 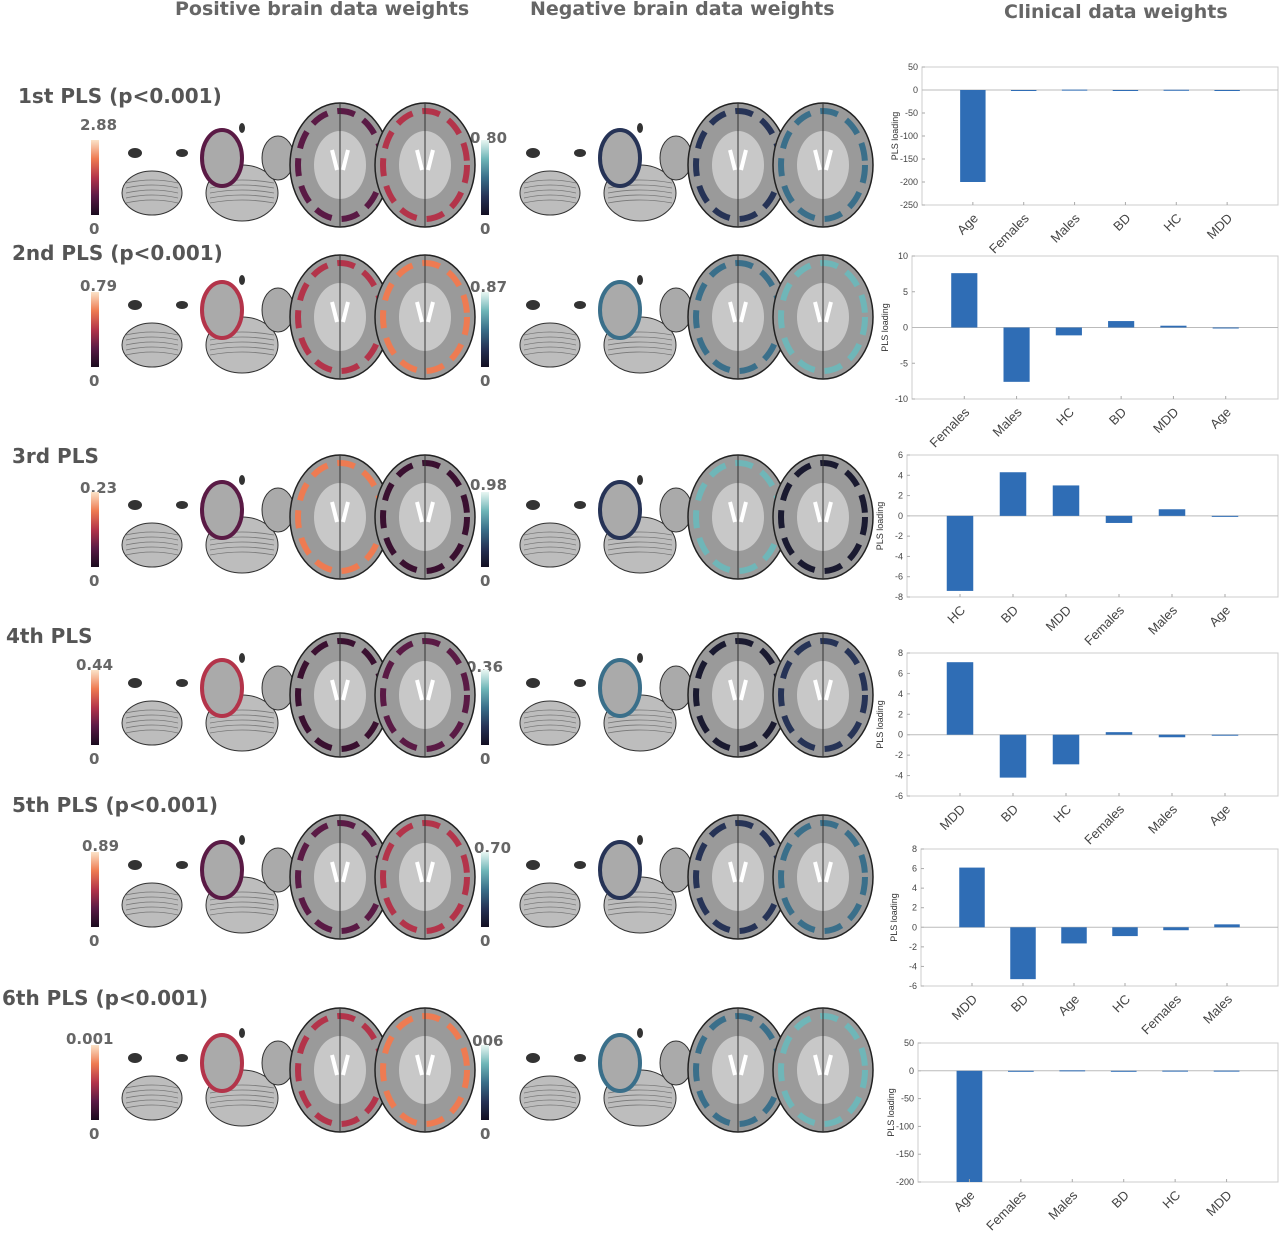 What do you see at coordinates (905, 1182) in the screenshot?
I see `y-tick-label: -200` at bounding box center [905, 1182].